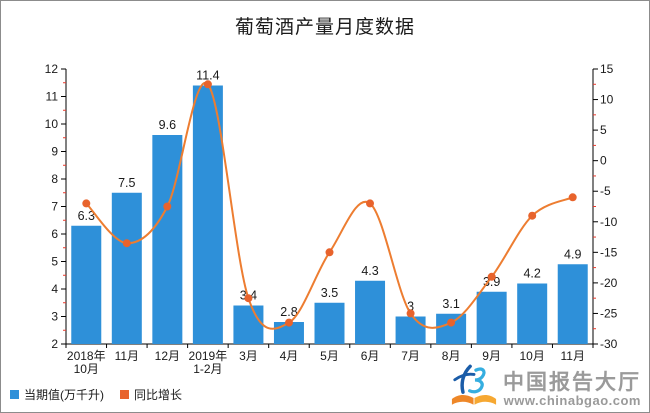 The width and height of the screenshot is (650, 413). Describe the element at coordinates (54, 317) in the screenshot. I see `left-axis-label: 3` at that location.